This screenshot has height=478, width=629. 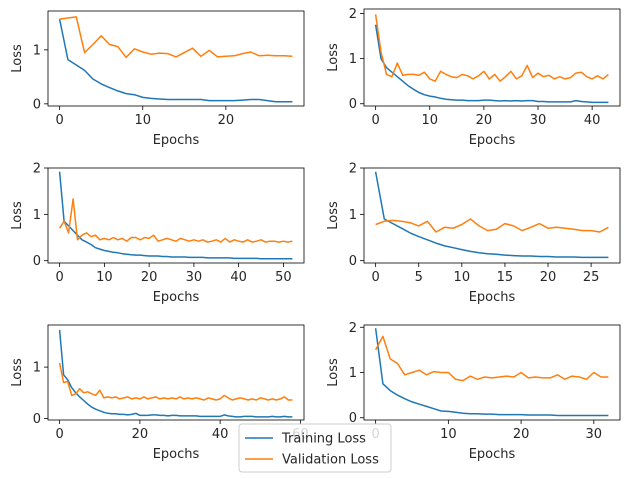 I want to click on subplot-1: 0 10 20 0 1 Epochs Loss, so click(x=157, y=79).